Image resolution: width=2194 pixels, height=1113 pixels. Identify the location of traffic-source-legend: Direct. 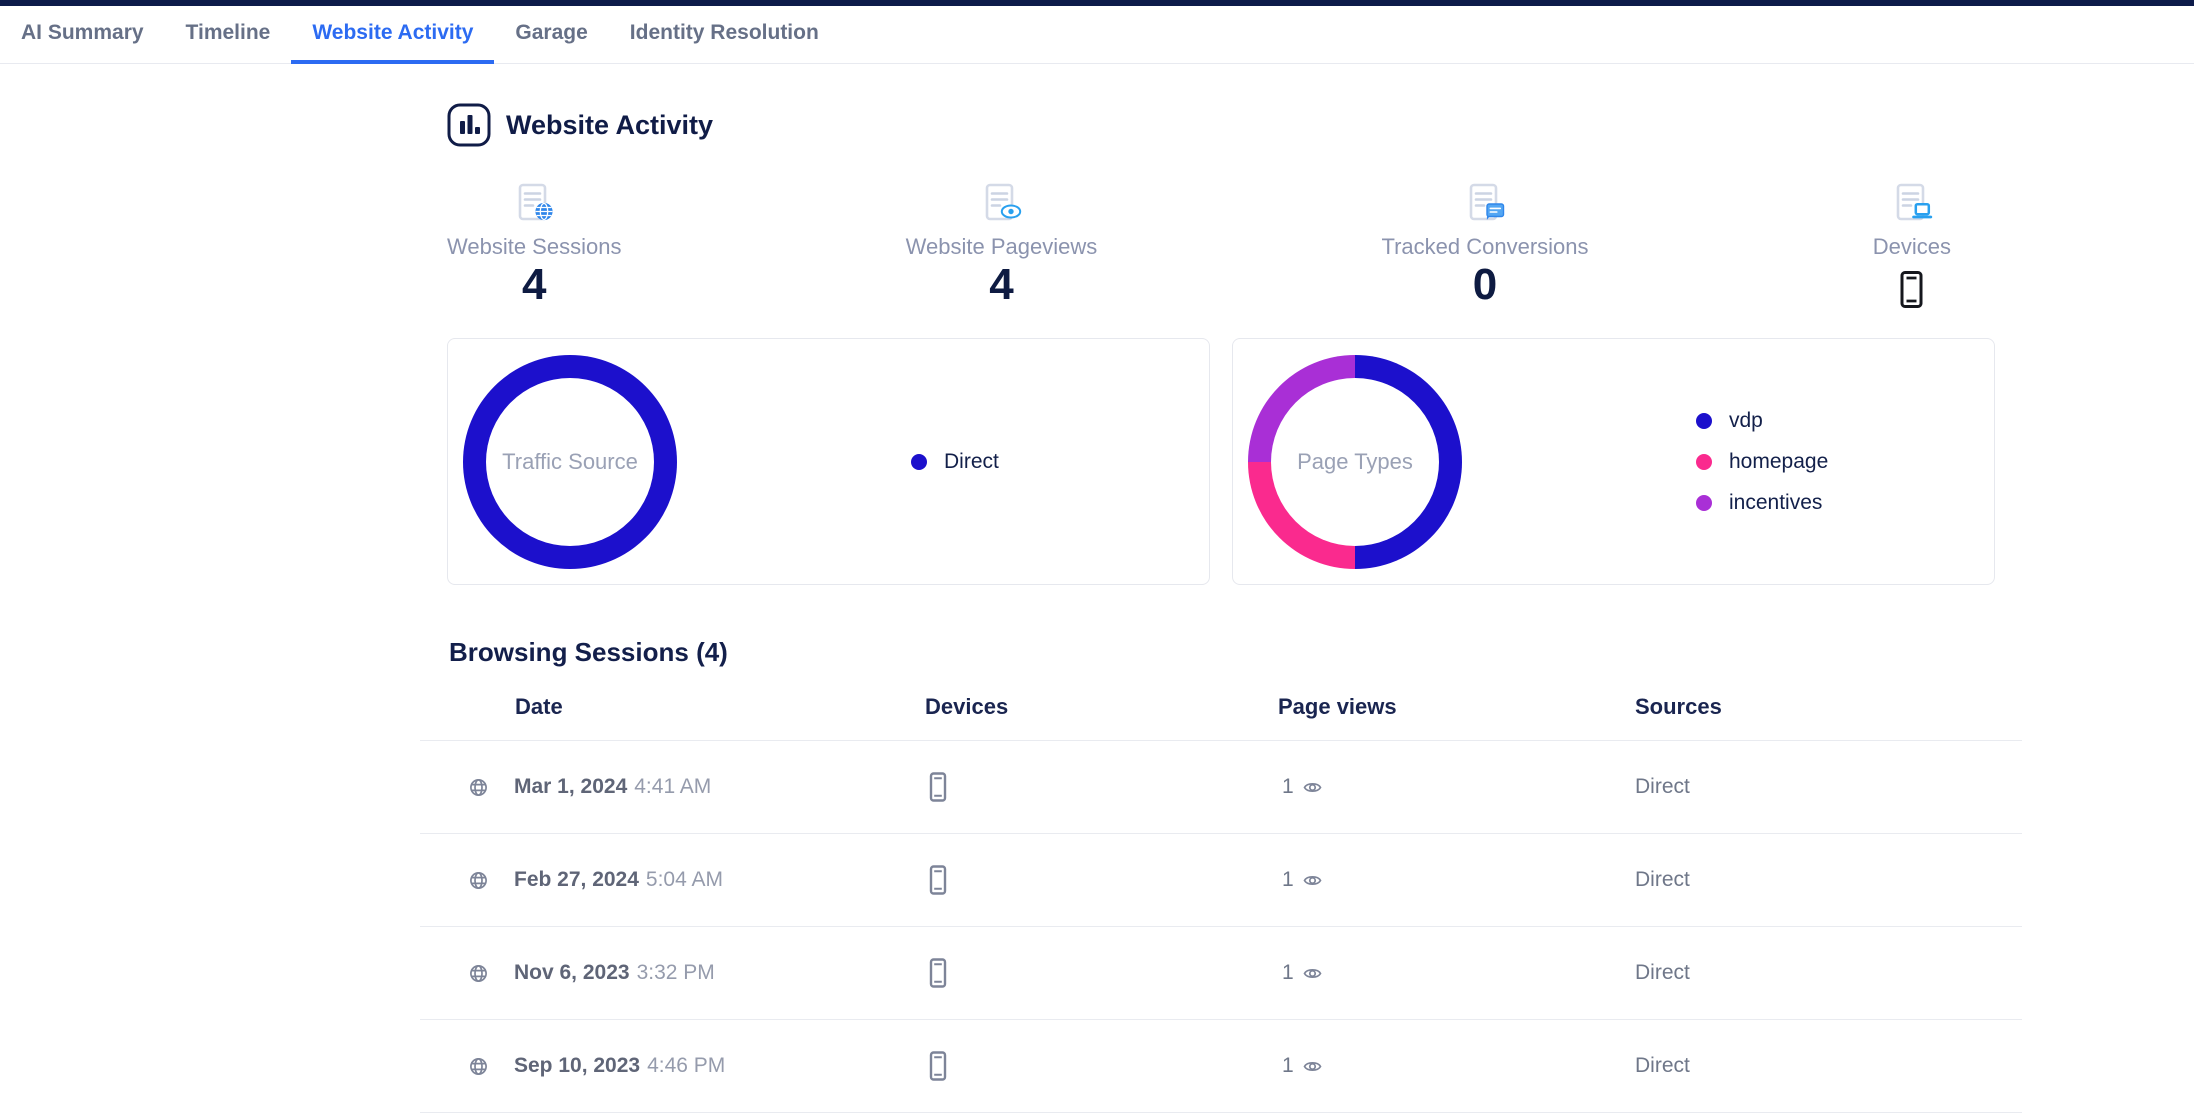
(955, 462).